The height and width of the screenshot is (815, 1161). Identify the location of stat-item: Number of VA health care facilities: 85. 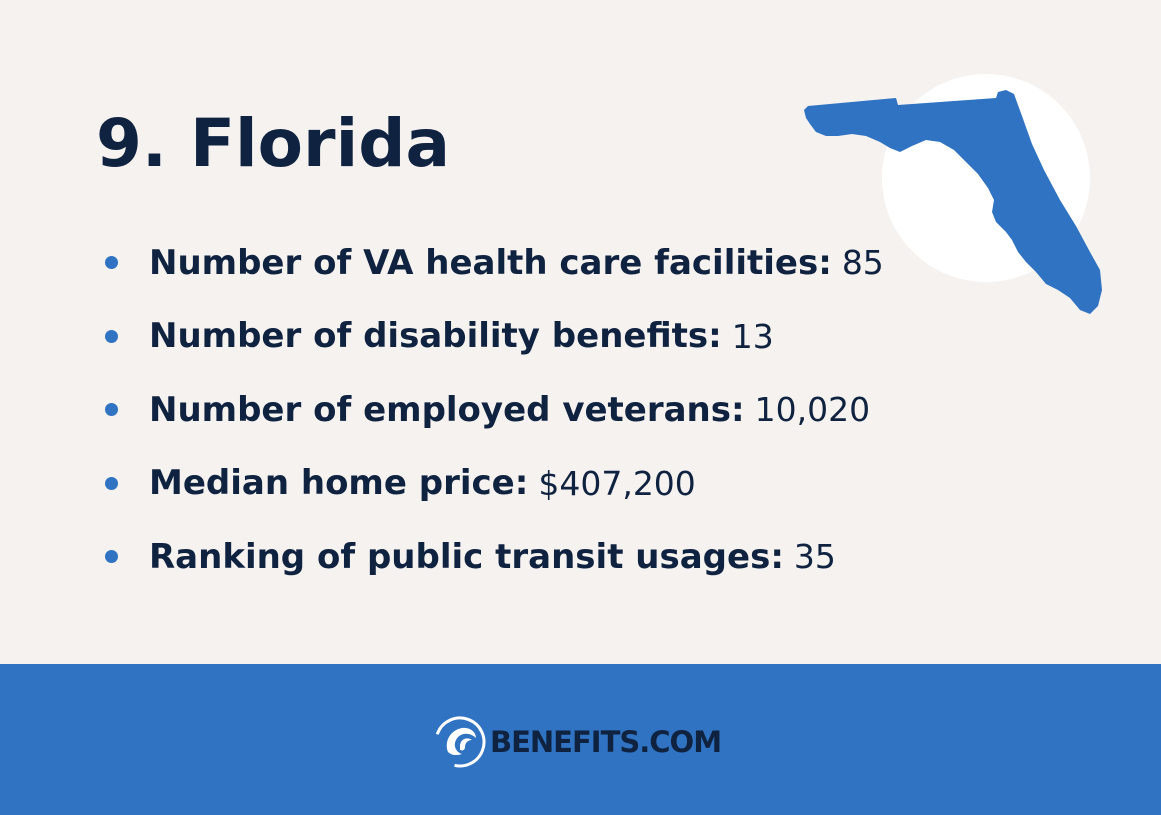
(492, 263).